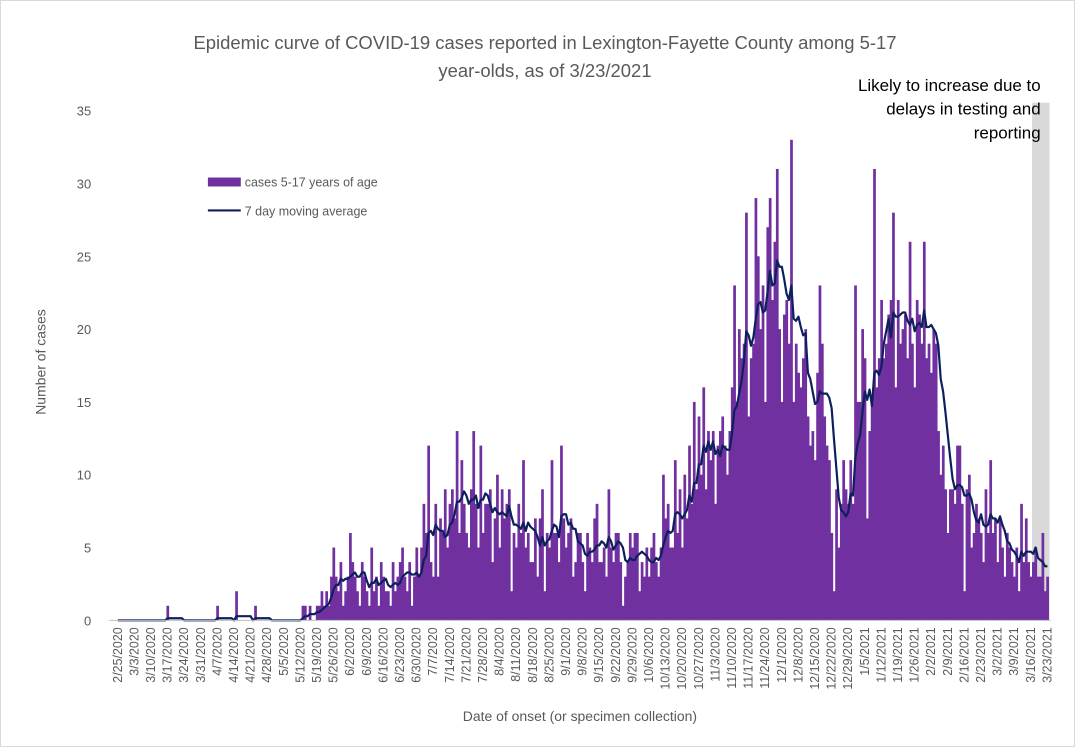  What do you see at coordinates (666, 658) in the screenshot?
I see `x-tick-label: 10/13/2020` at bounding box center [666, 658].